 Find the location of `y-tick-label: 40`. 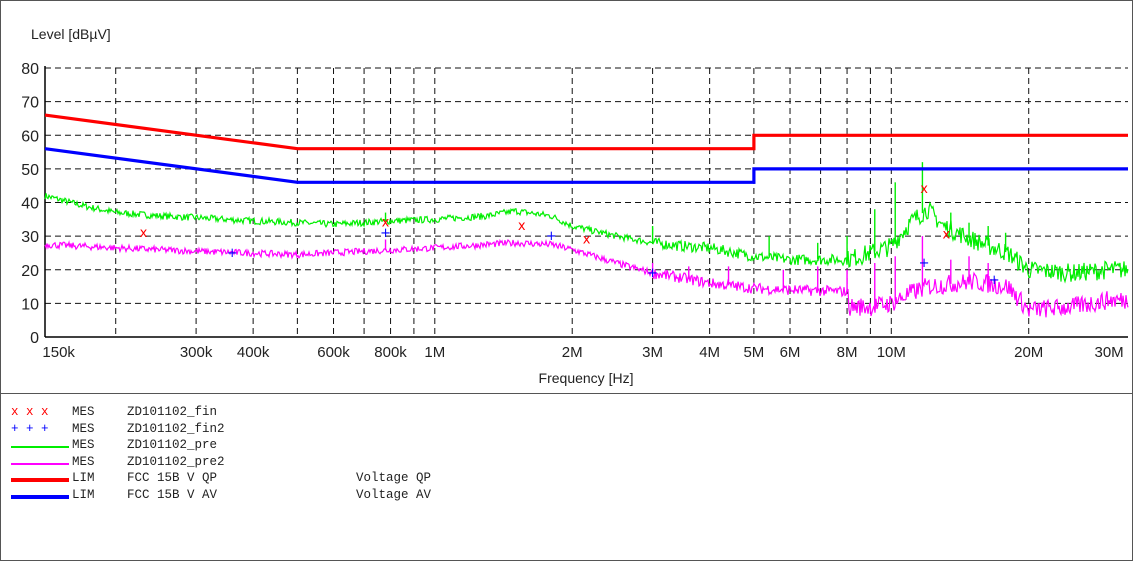

y-tick-label: 40 is located at coordinates (30, 204).